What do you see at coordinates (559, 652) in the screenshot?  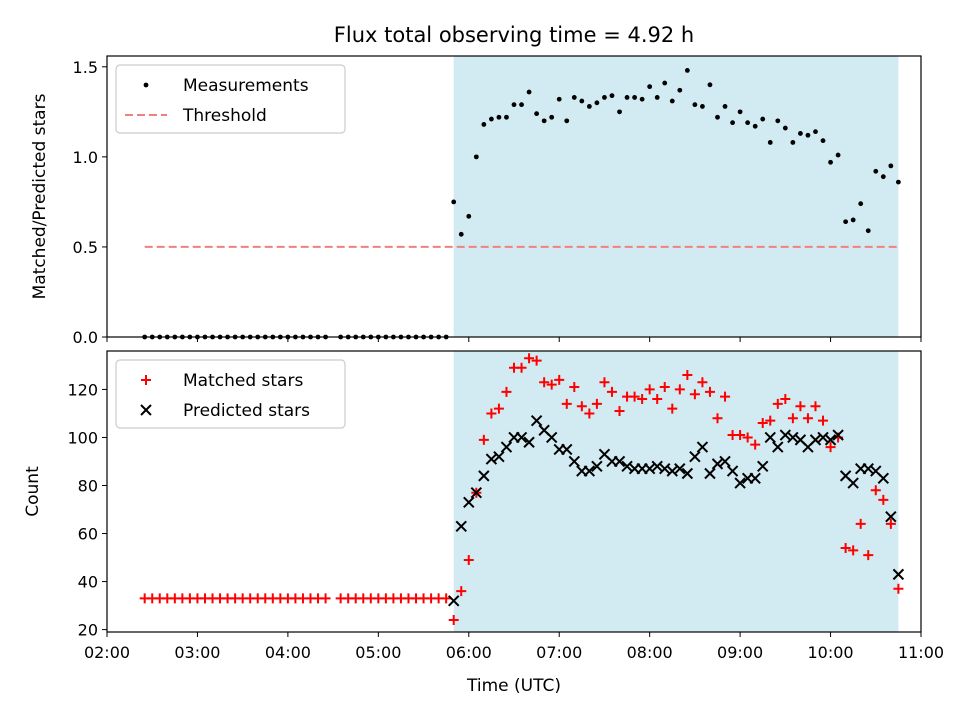 I see `x-tick-label: 07:00` at bounding box center [559, 652].